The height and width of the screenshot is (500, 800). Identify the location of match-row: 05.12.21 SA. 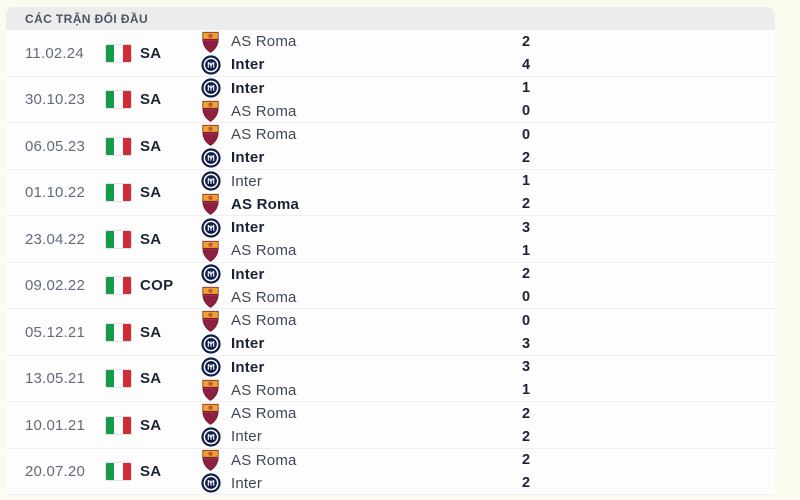
(390, 332).